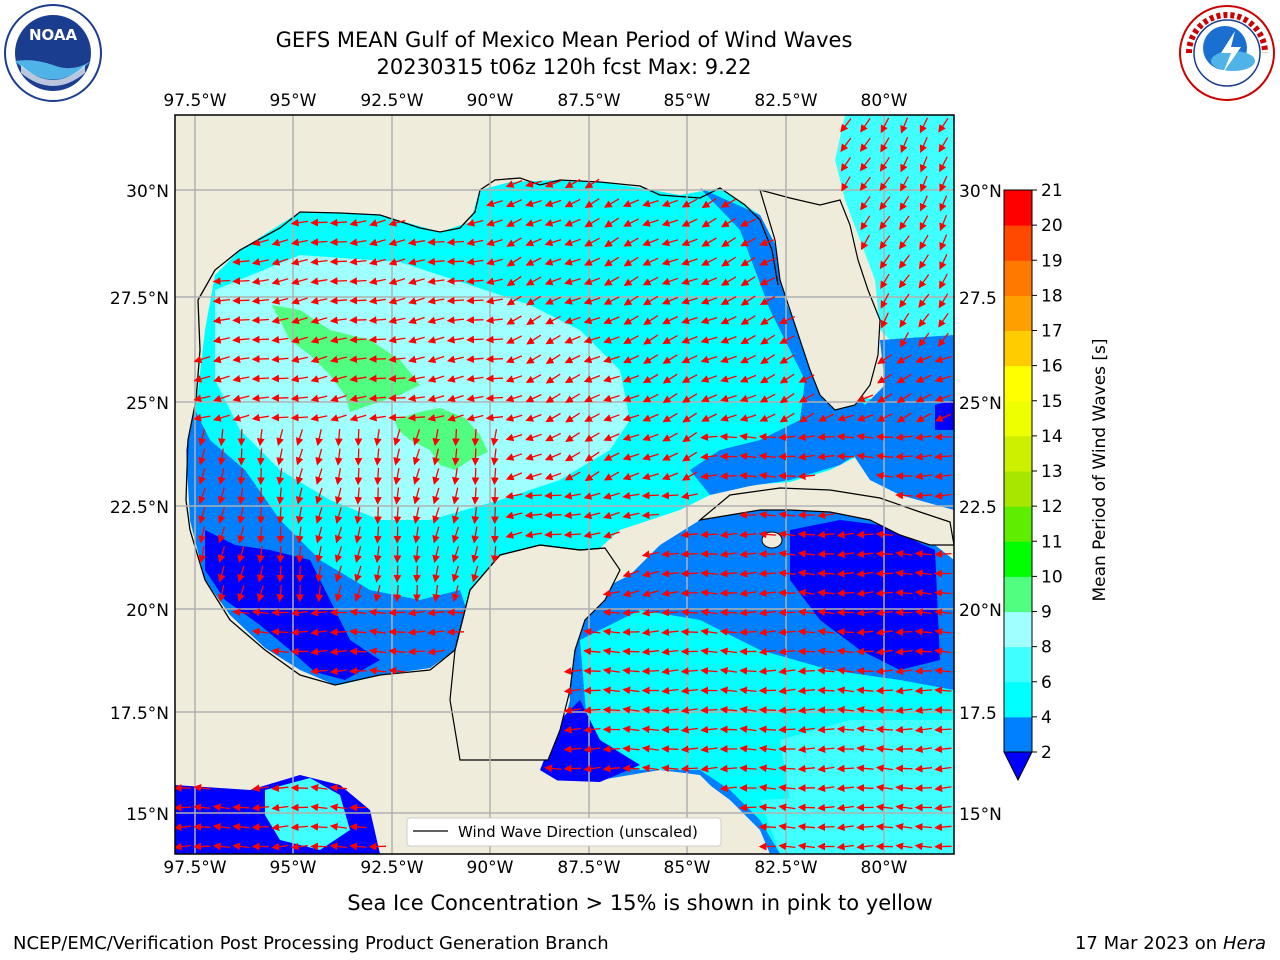 Image resolution: width=1280 pixels, height=960 pixels. Describe the element at coordinates (978, 508) in the screenshot. I see `lat-label-right: 22.5` at that location.